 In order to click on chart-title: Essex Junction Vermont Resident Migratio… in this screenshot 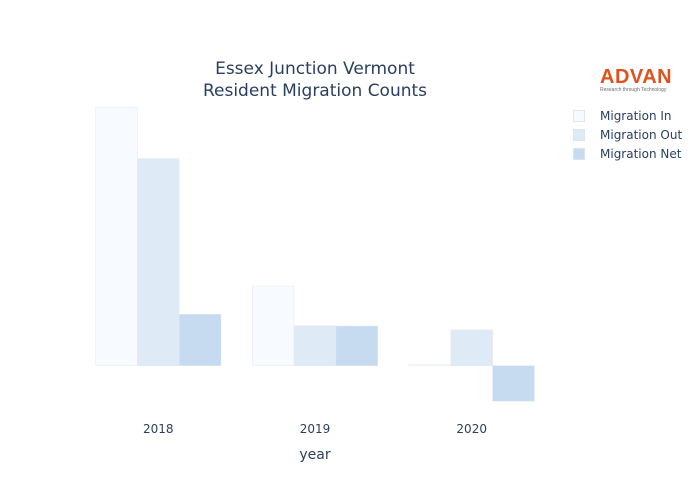, I will do `click(315, 80)`.